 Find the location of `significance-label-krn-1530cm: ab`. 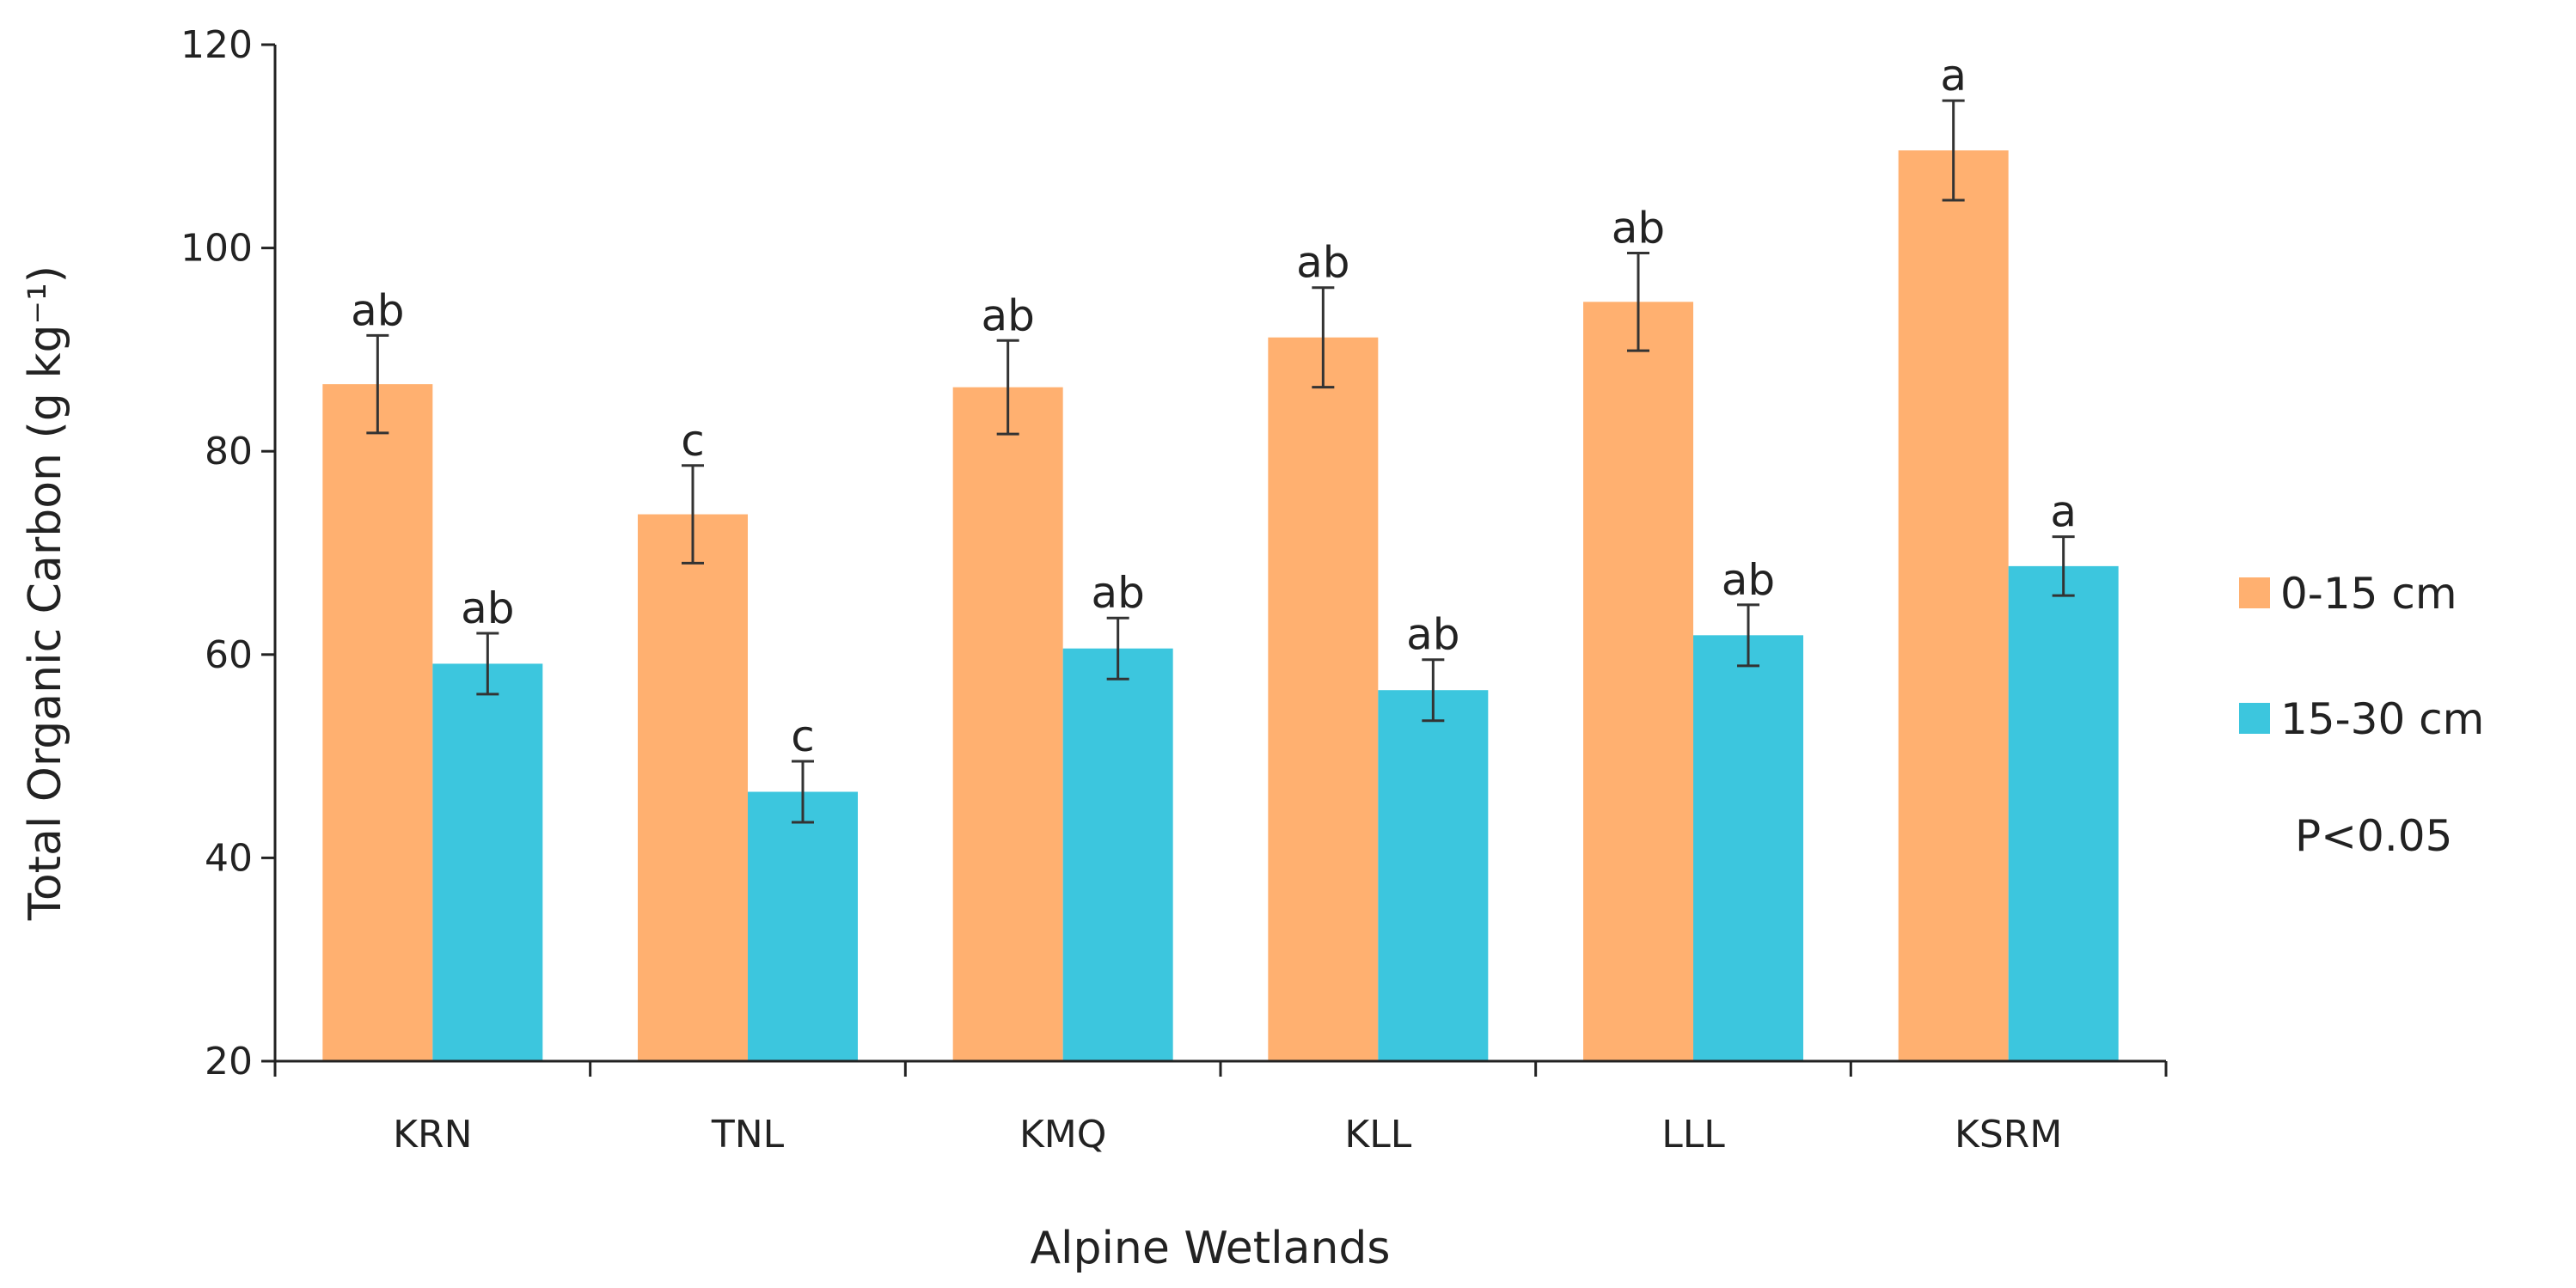

significance-label-krn-1530cm: ab is located at coordinates (487, 608).